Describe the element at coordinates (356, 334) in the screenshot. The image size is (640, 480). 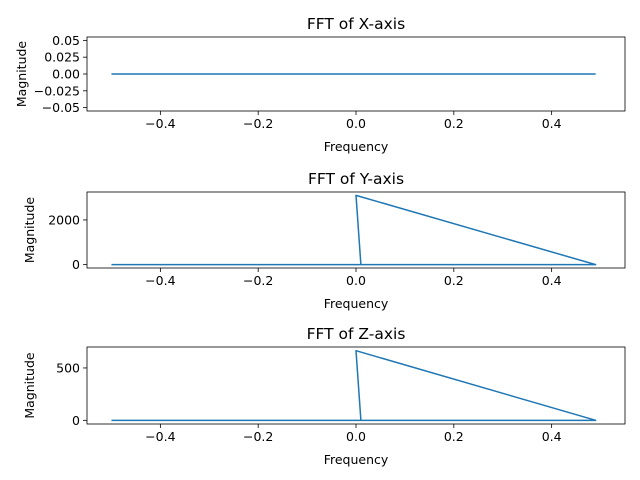
I see `chart-title: FFT of Z-axis` at that location.